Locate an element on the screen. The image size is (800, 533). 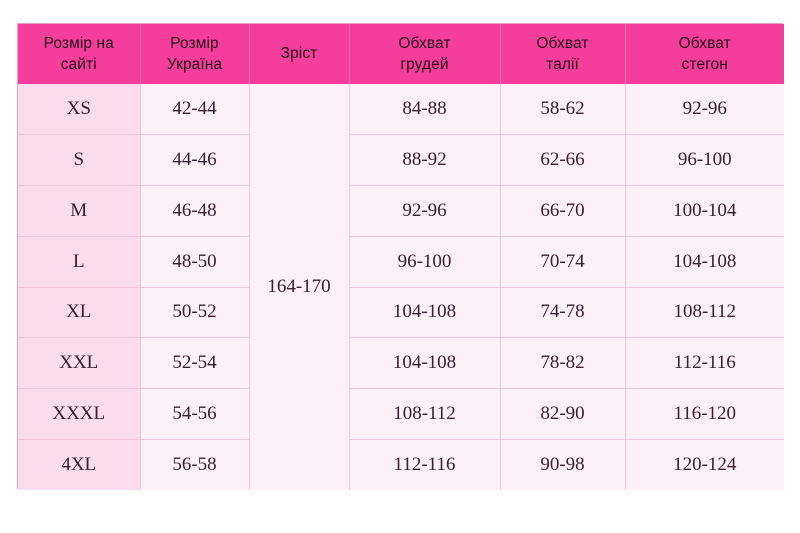
column-header-ua_size: Розмір Україна is located at coordinates (195, 54).